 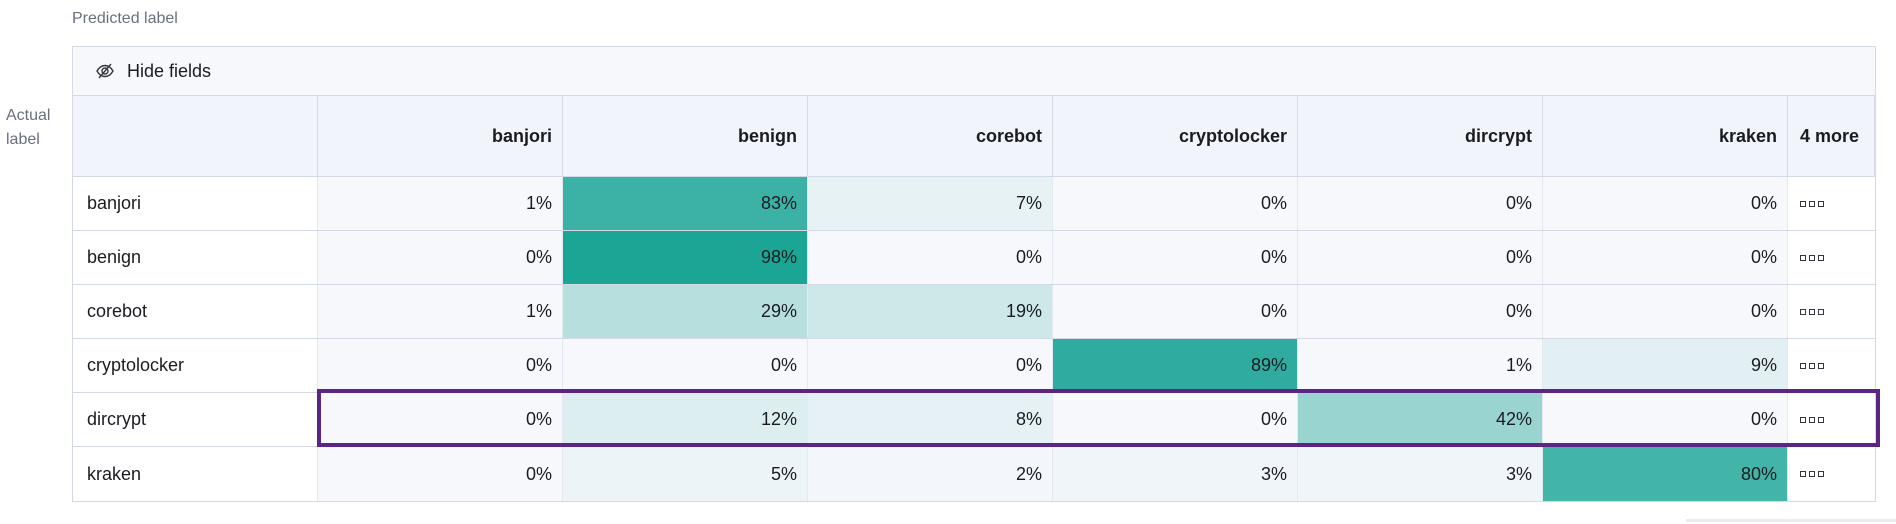 I want to click on column-header-corebot: corebot, so click(x=930, y=136).